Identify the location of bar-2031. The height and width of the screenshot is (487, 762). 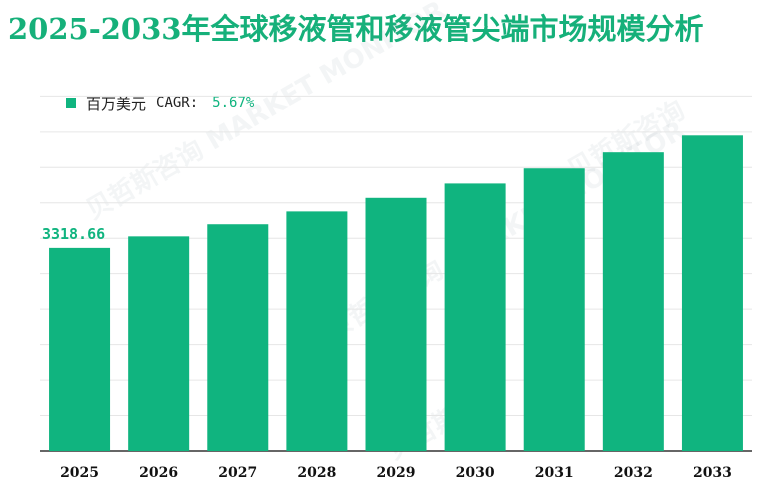
(554, 310).